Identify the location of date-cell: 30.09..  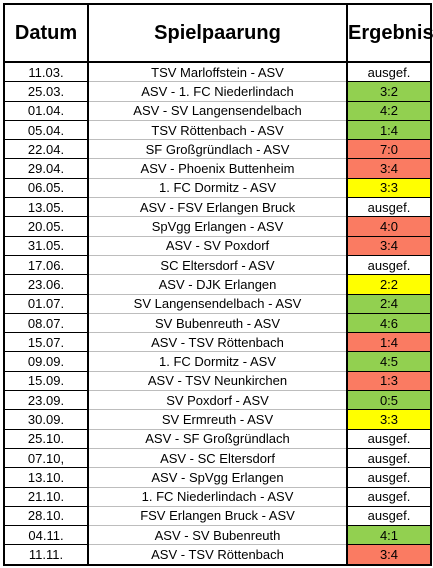
(46, 419).